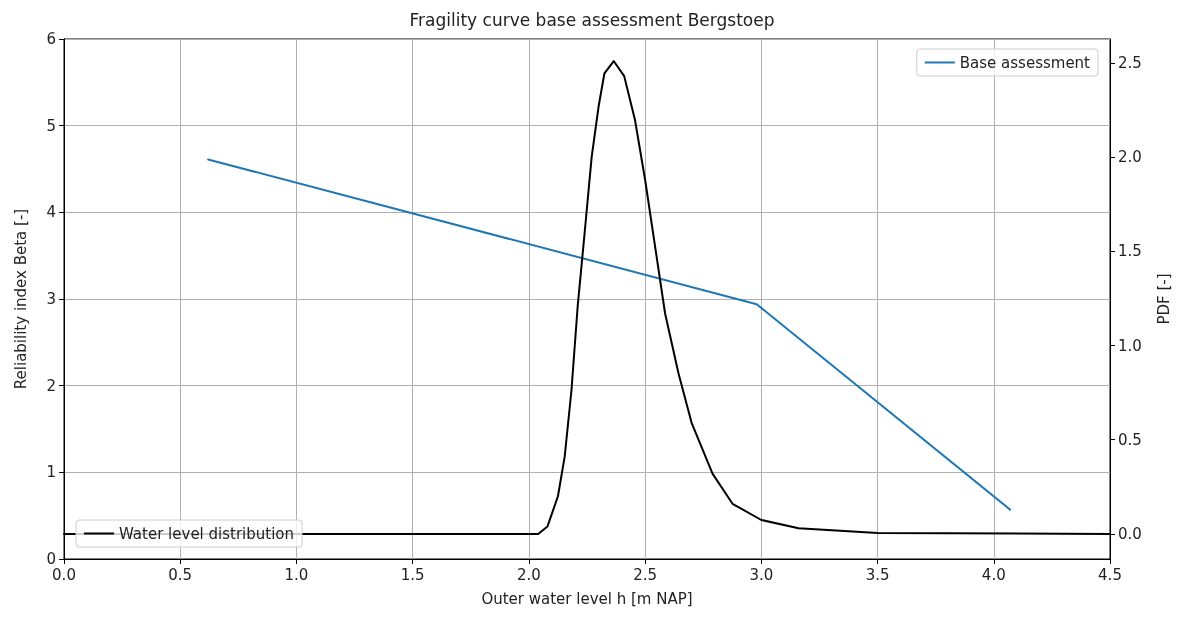 This screenshot has width=1184, height=621. Describe the element at coordinates (1110, 574) in the screenshot. I see `x-tick-label: 4.5` at that location.